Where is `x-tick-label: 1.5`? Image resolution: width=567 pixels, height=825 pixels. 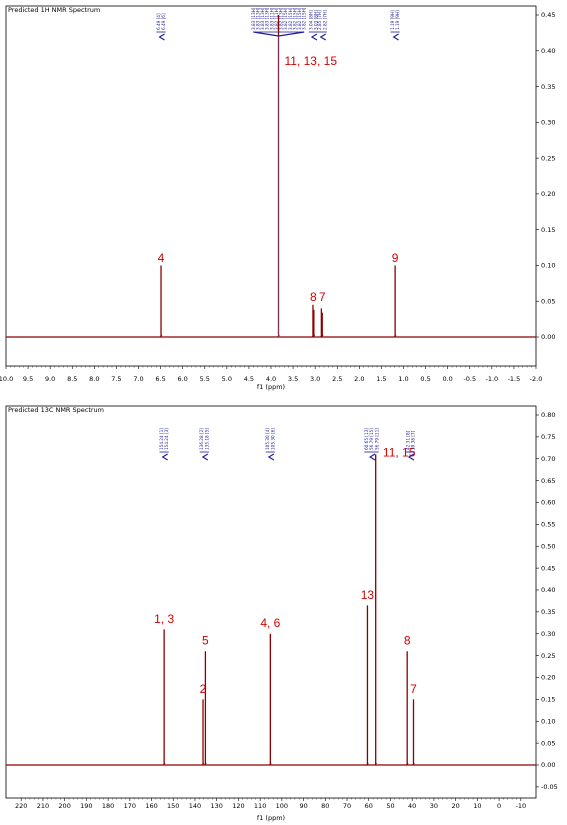
x-tick-label: 1.5 is located at coordinates (381, 379).